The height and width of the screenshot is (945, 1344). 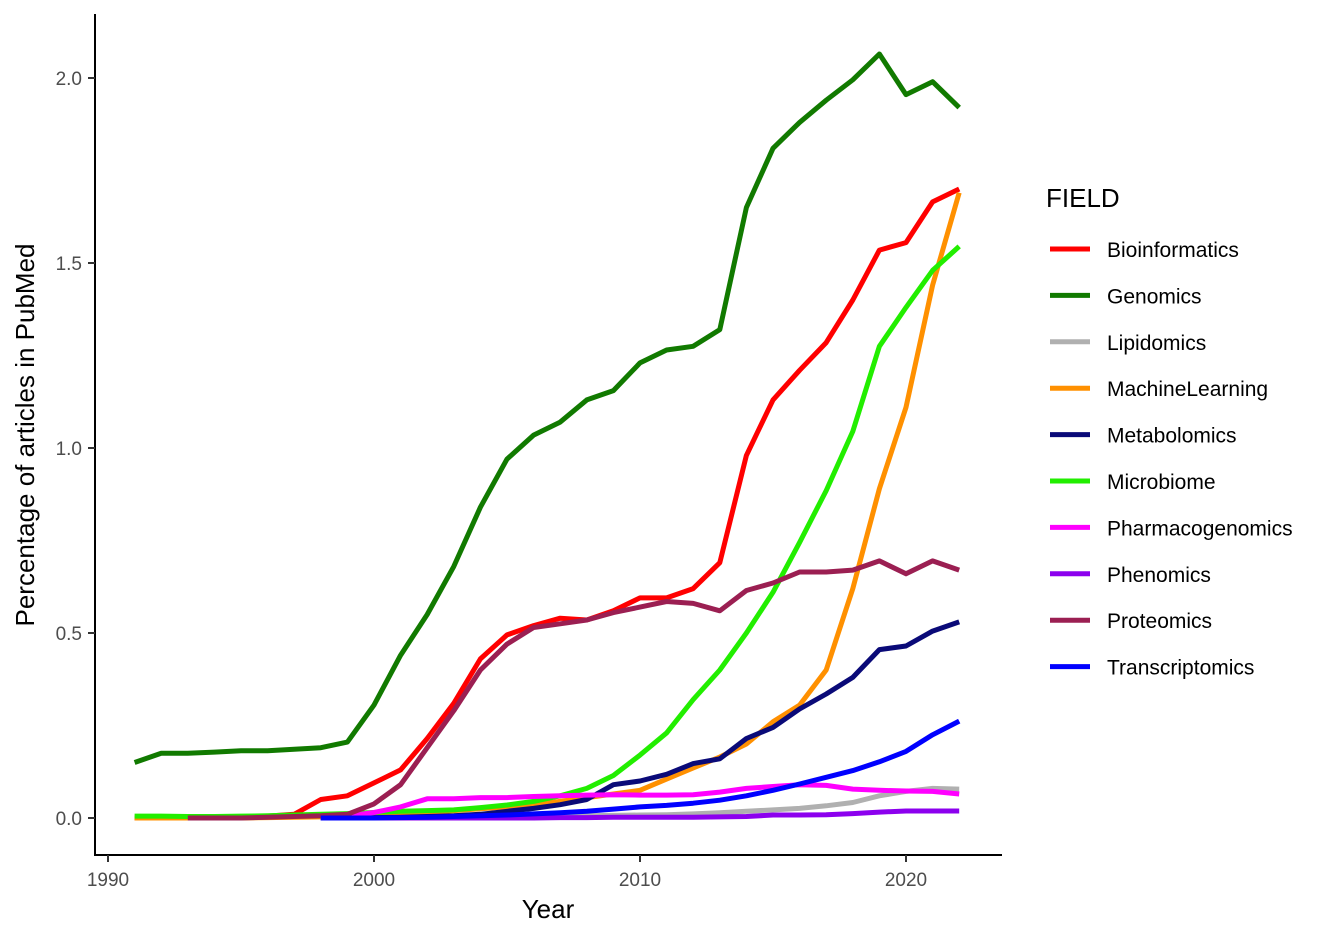 What do you see at coordinates (69, 819) in the screenshot?
I see `y-tick-label: 0.0` at bounding box center [69, 819].